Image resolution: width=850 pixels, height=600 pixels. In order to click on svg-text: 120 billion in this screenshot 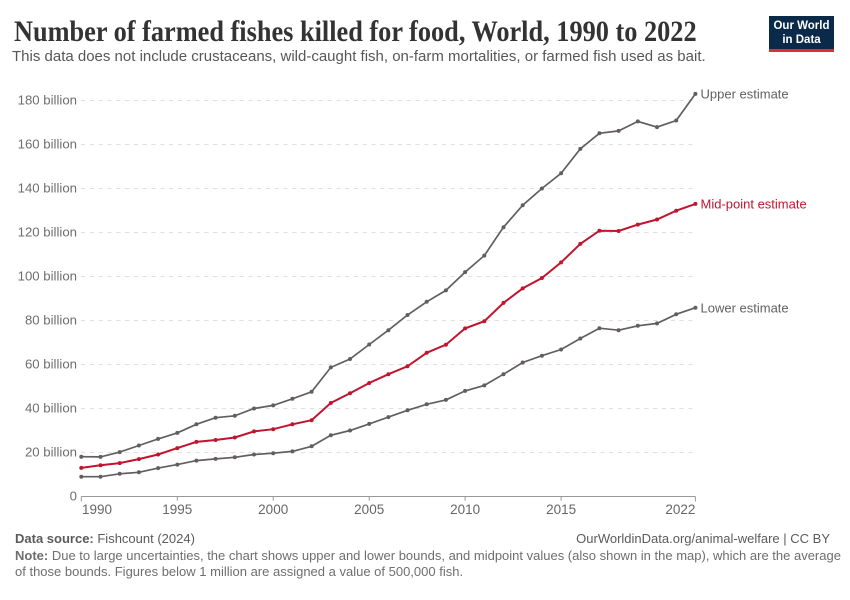, I will do `click(47, 232)`.